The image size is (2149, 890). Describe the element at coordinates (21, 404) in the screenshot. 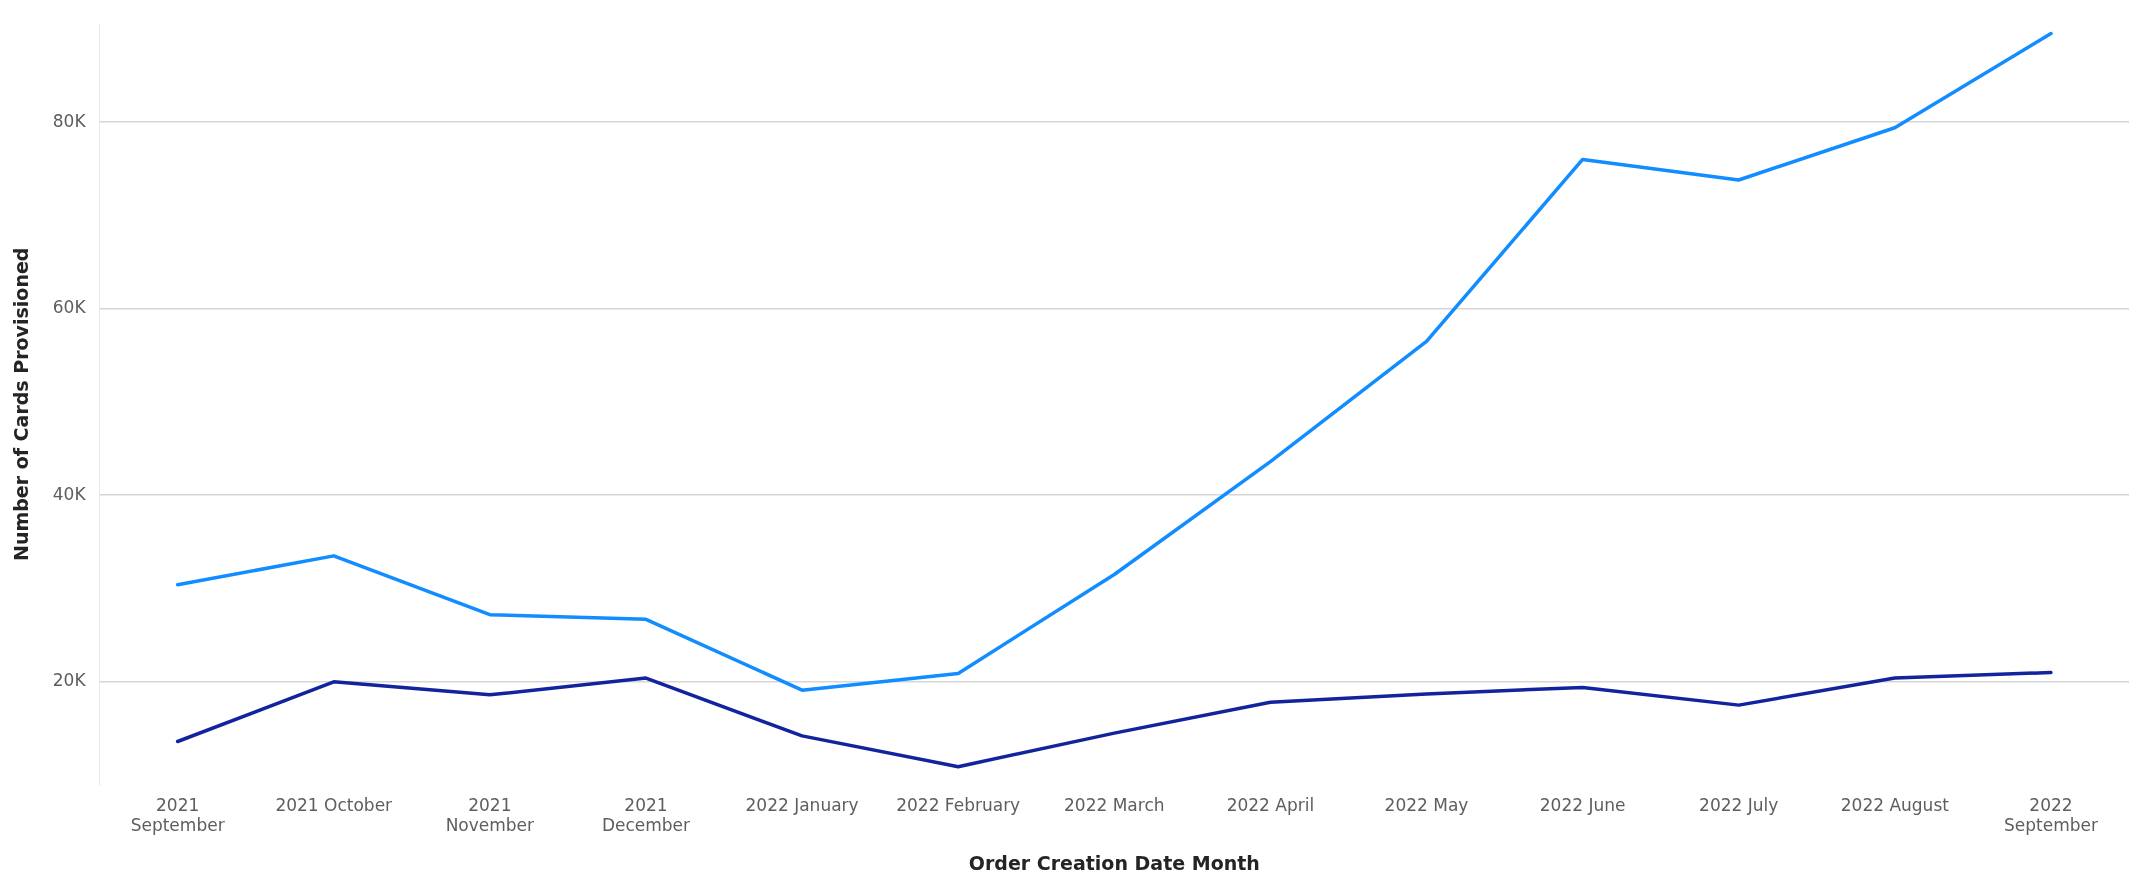

I see `y-axis-title: Number of Cards Provisioned` at that location.